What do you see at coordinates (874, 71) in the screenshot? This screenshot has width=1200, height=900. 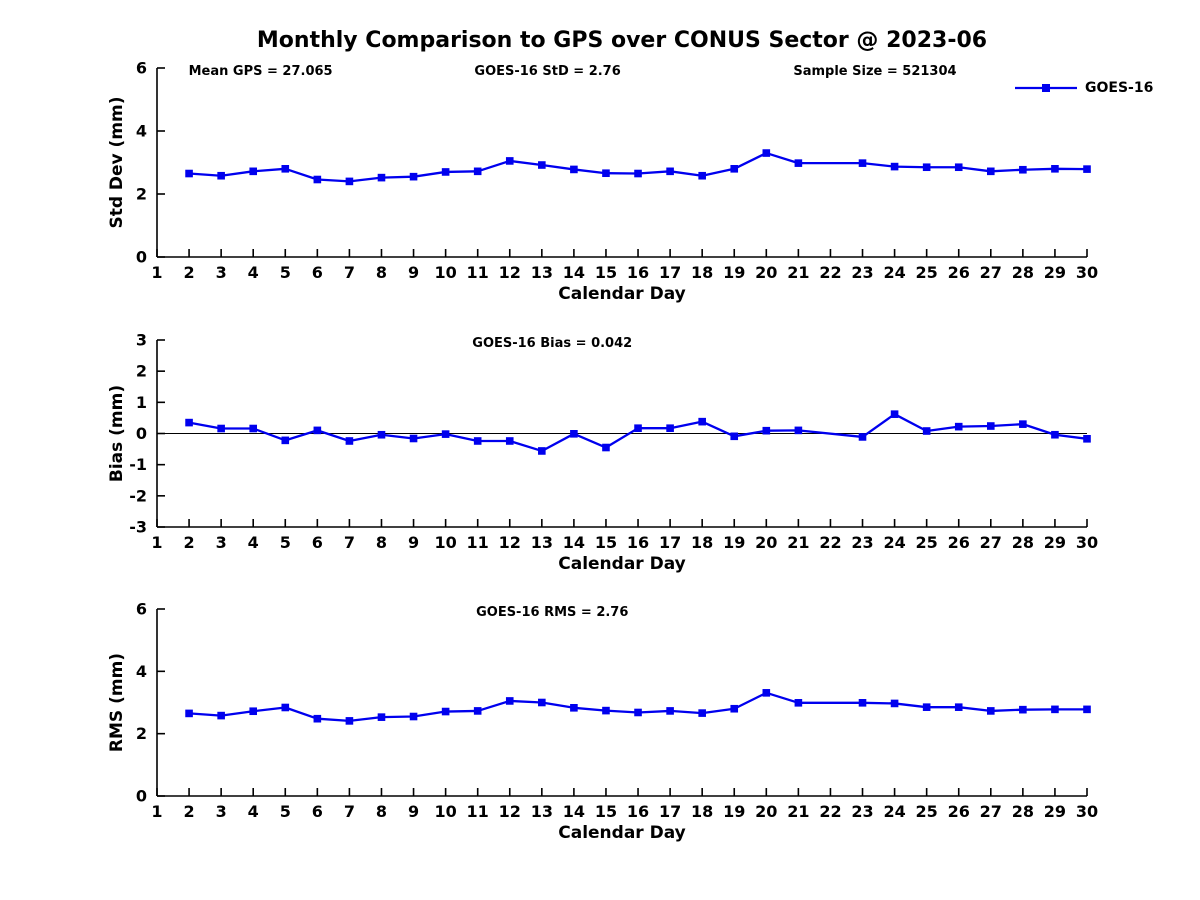 I see `stat-annotation: Sample Size = 521304` at bounding box center [874, 71].